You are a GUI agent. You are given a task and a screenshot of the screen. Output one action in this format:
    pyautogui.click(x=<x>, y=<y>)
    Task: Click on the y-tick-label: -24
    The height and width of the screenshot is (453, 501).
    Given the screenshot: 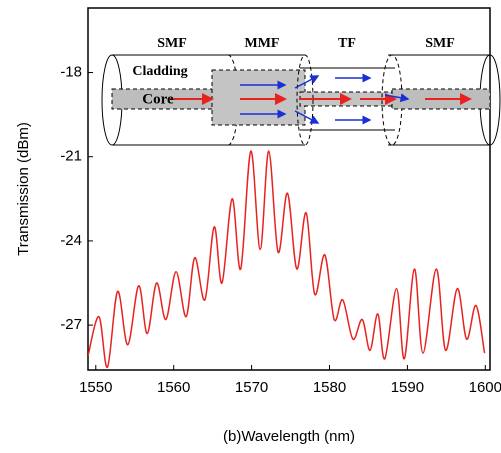 What is the action you would take?
    pyautogui.click(x=71, y=240)
    